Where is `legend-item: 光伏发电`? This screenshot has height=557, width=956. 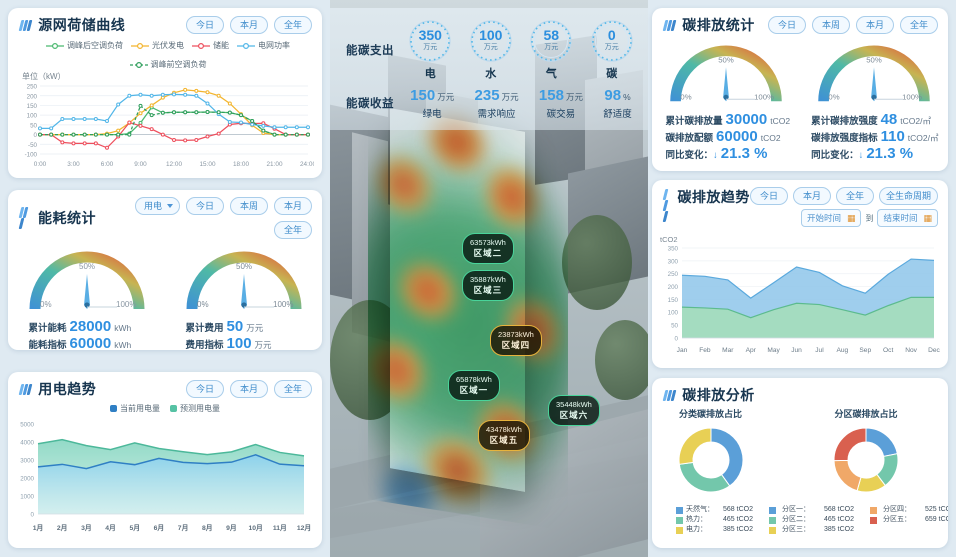
legend-item: 光伏发电 is located at coordinates (157, 45).